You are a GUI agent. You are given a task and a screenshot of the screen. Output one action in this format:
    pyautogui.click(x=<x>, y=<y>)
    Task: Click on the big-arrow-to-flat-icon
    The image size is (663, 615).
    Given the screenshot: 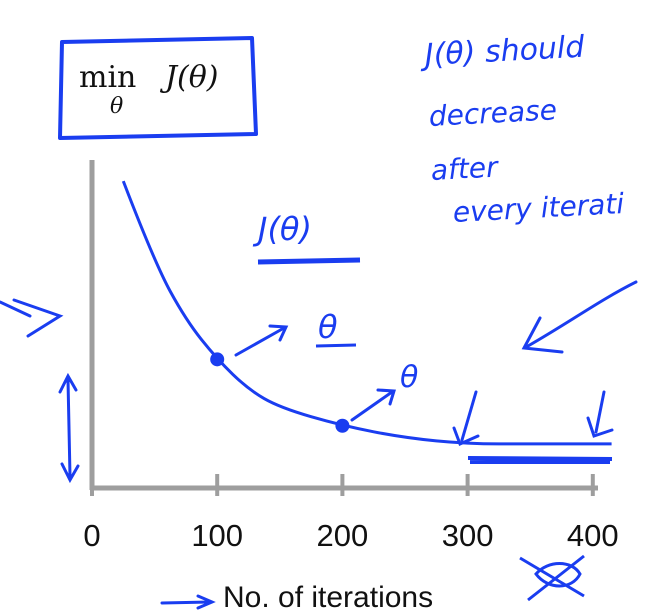 What is the action you would take?
    pyautogui.click(x=579, y=317)
    